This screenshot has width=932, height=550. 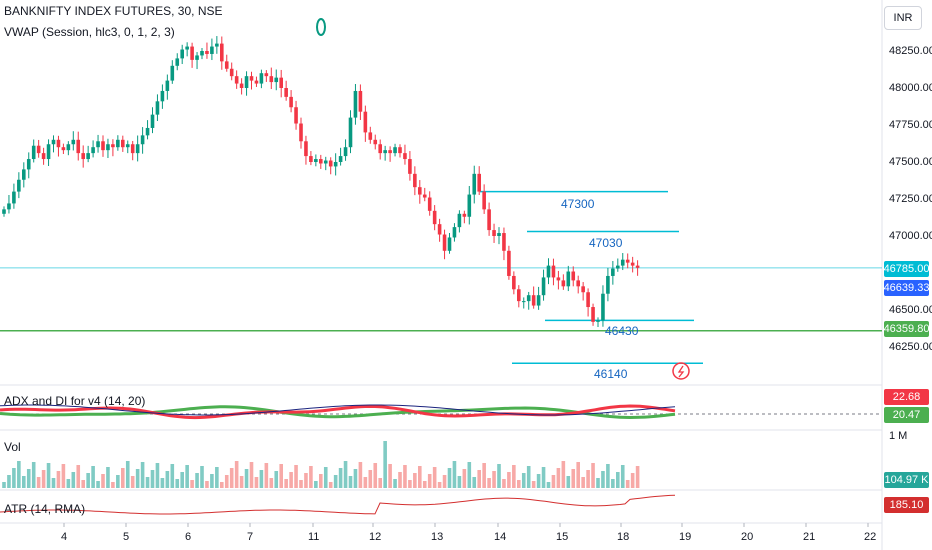 What do you see at coordinates (606, 243) in the screenshot?
I see `level-label-47030: 47030` at bounding box center [606, 243].